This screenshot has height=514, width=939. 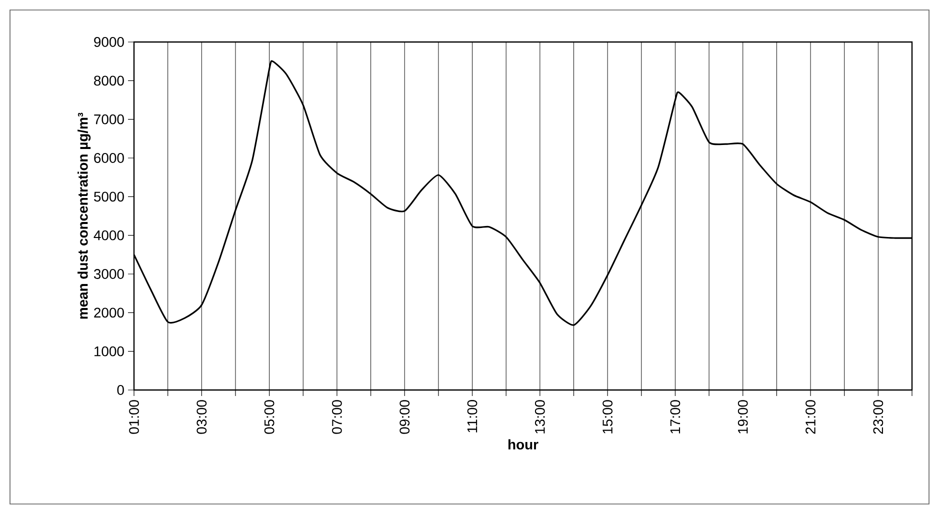 What do you see at coordinates (109, 119) in the screenshot?
I see `y-tick-label: 7000` at bounding box center [109, 119].